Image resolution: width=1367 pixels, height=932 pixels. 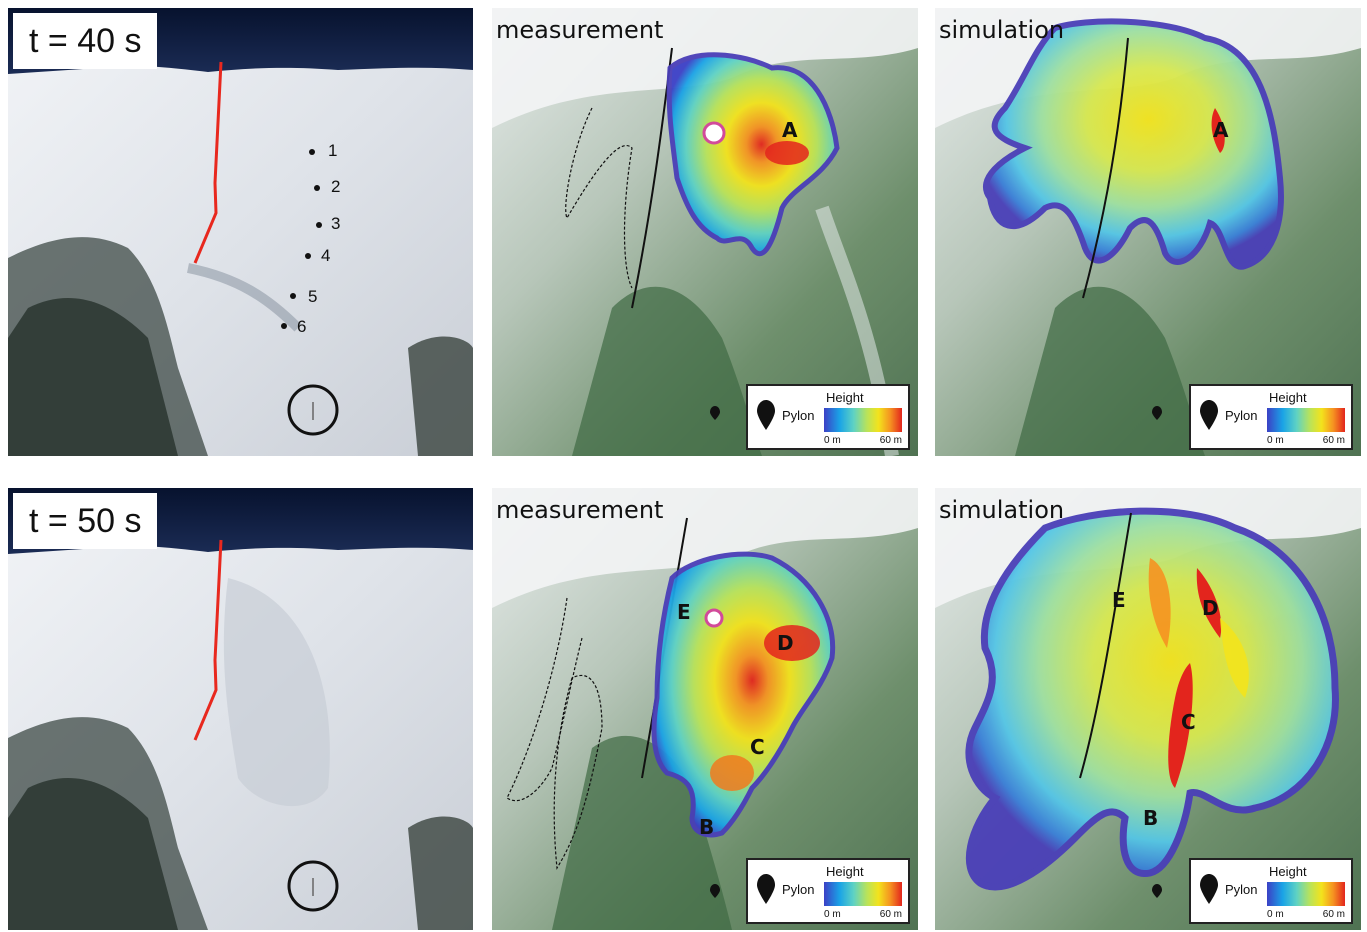 What do you see at coordinates (85, 521) in the screenshot?
I see `time-label: t = 50 s` at bounding box center [85, 521].